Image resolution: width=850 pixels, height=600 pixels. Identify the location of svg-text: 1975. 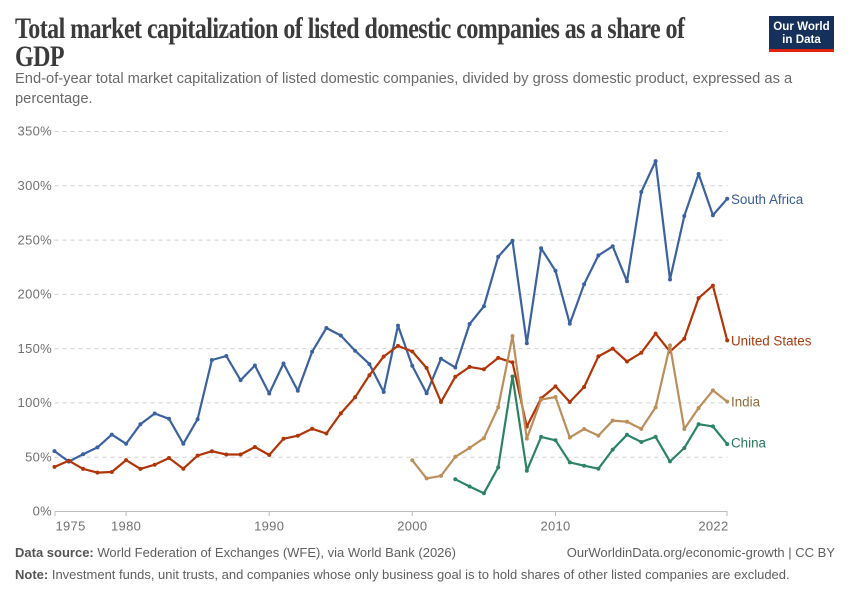
(71, 526).